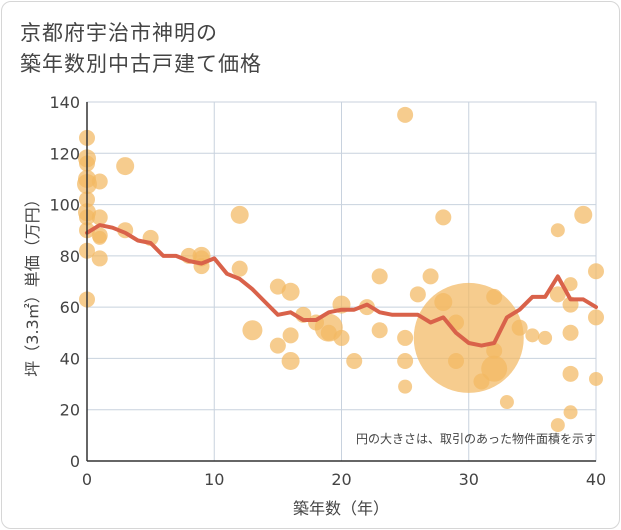 This screenshot has width=621, height=530. Describe the element at coordinates (469, 479) in the screenshot. I see `x-tick-label: 30` at that location.